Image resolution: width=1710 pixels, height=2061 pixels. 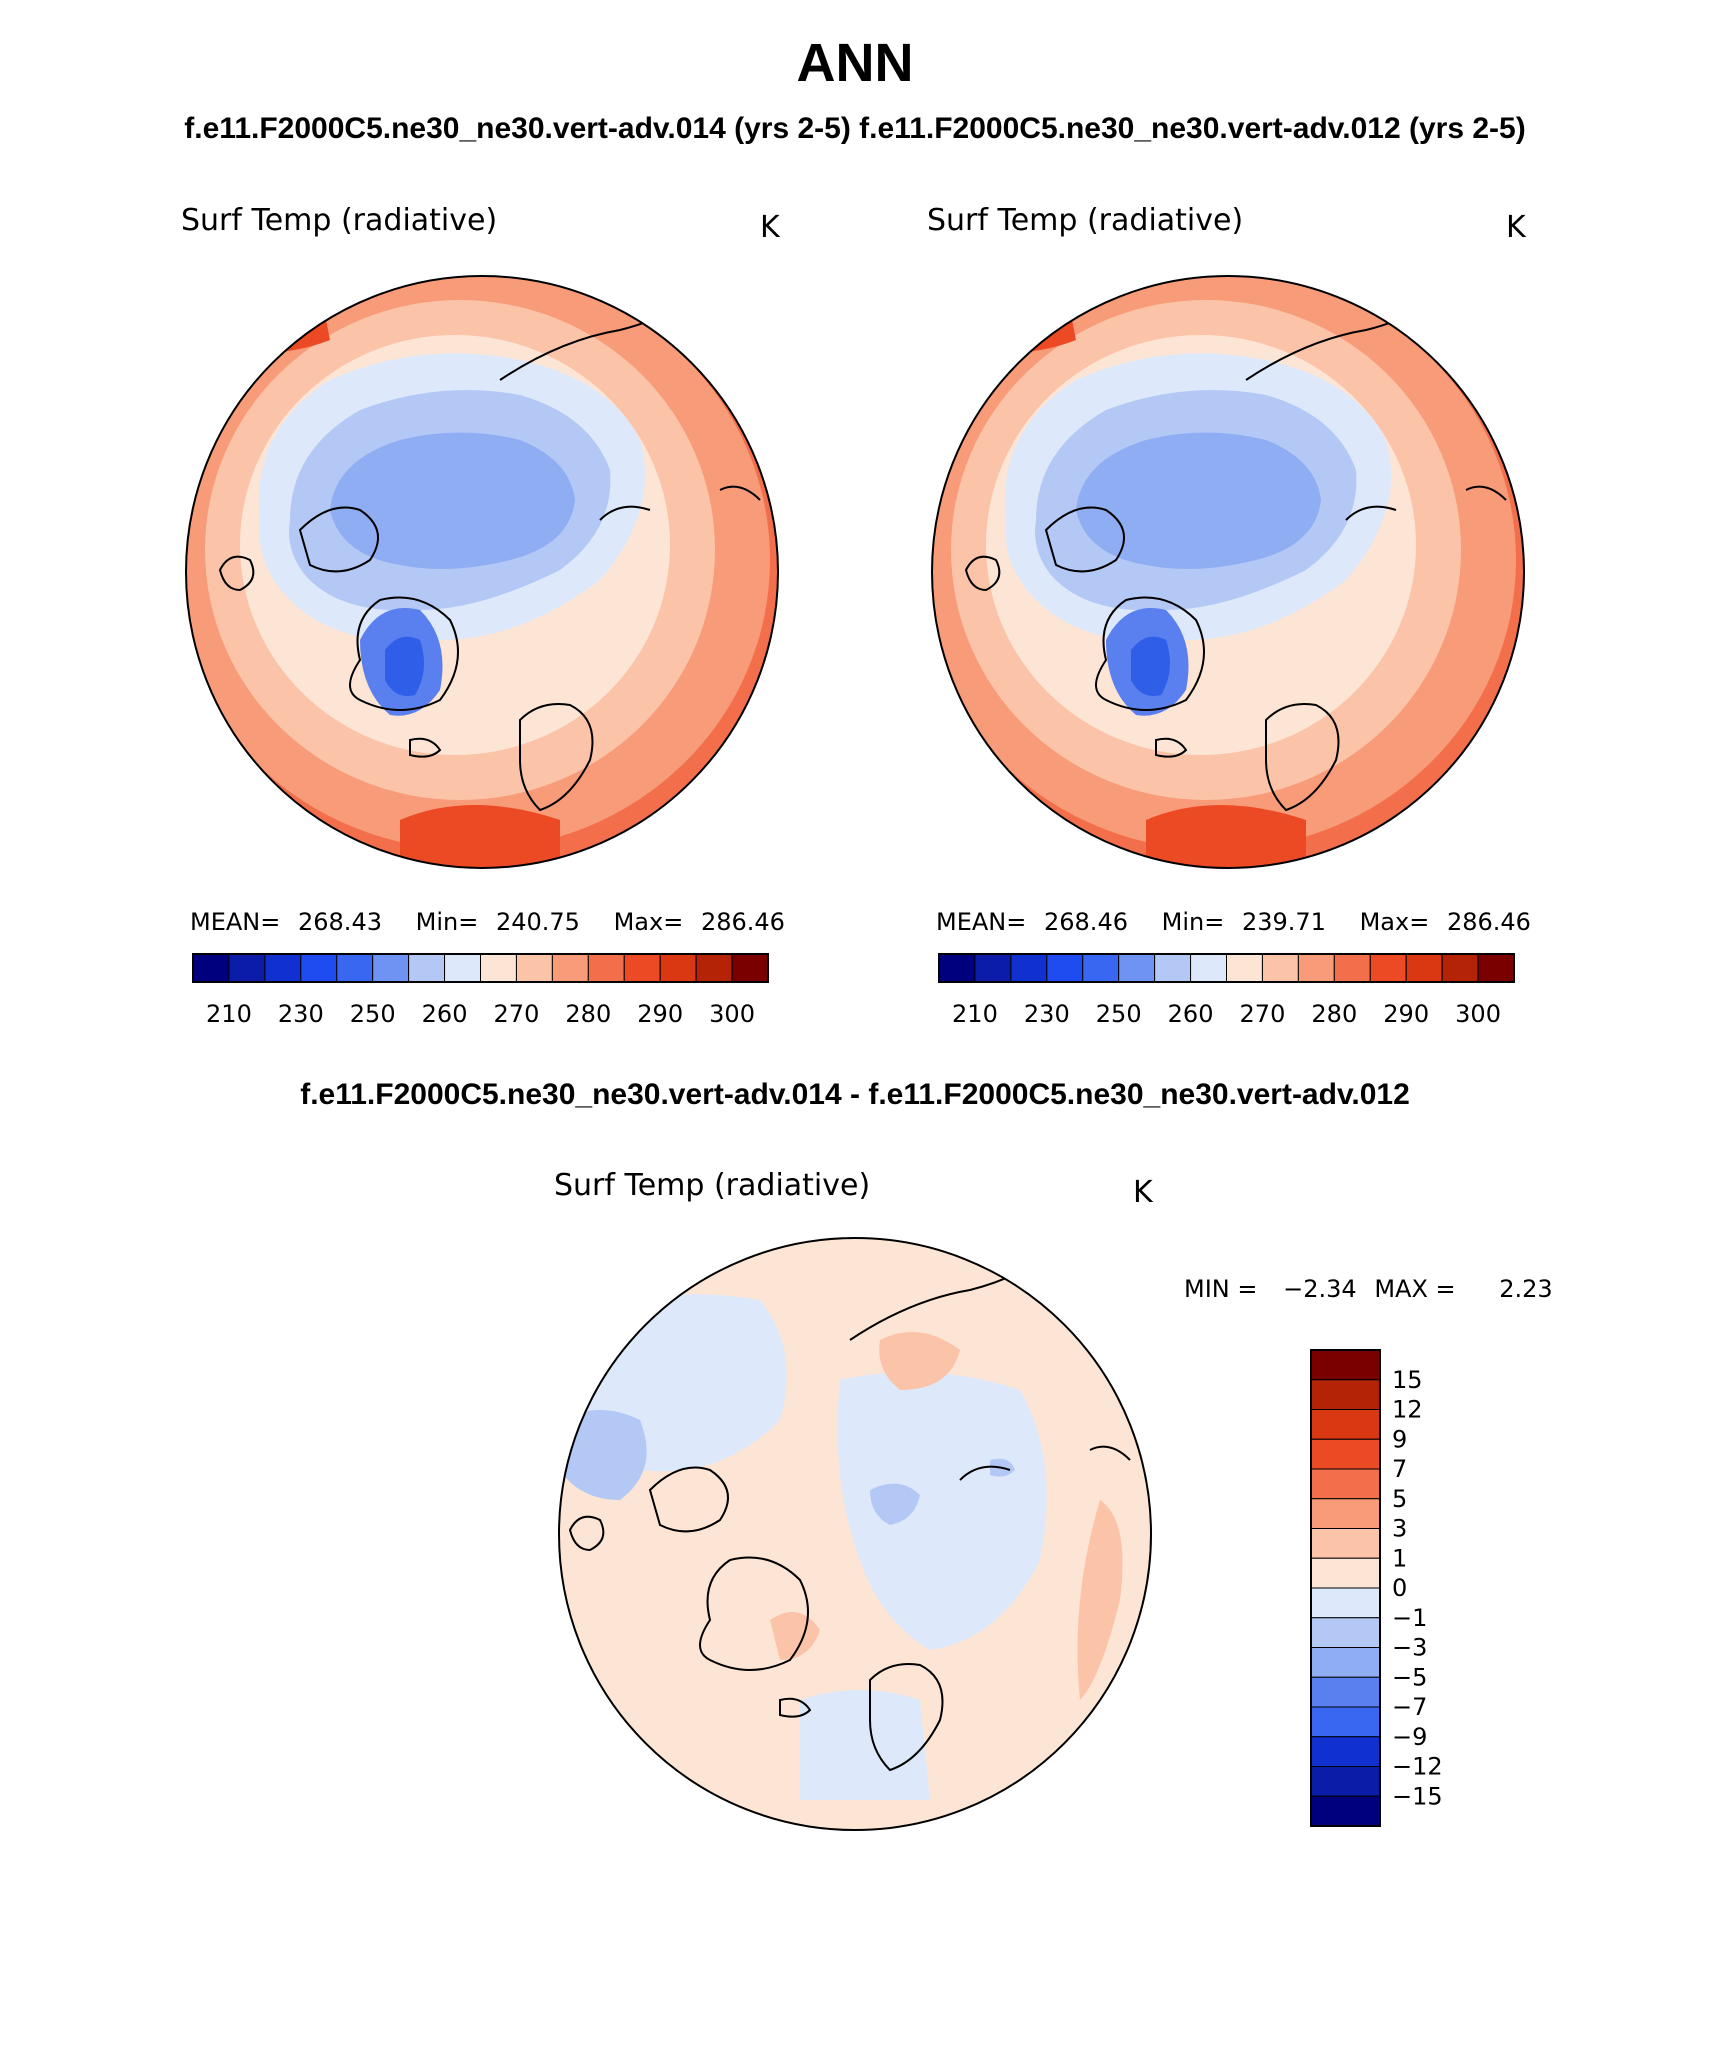 I want to click on diff-colorbar-tick-label: 15, so click(x=1407, y=1380).